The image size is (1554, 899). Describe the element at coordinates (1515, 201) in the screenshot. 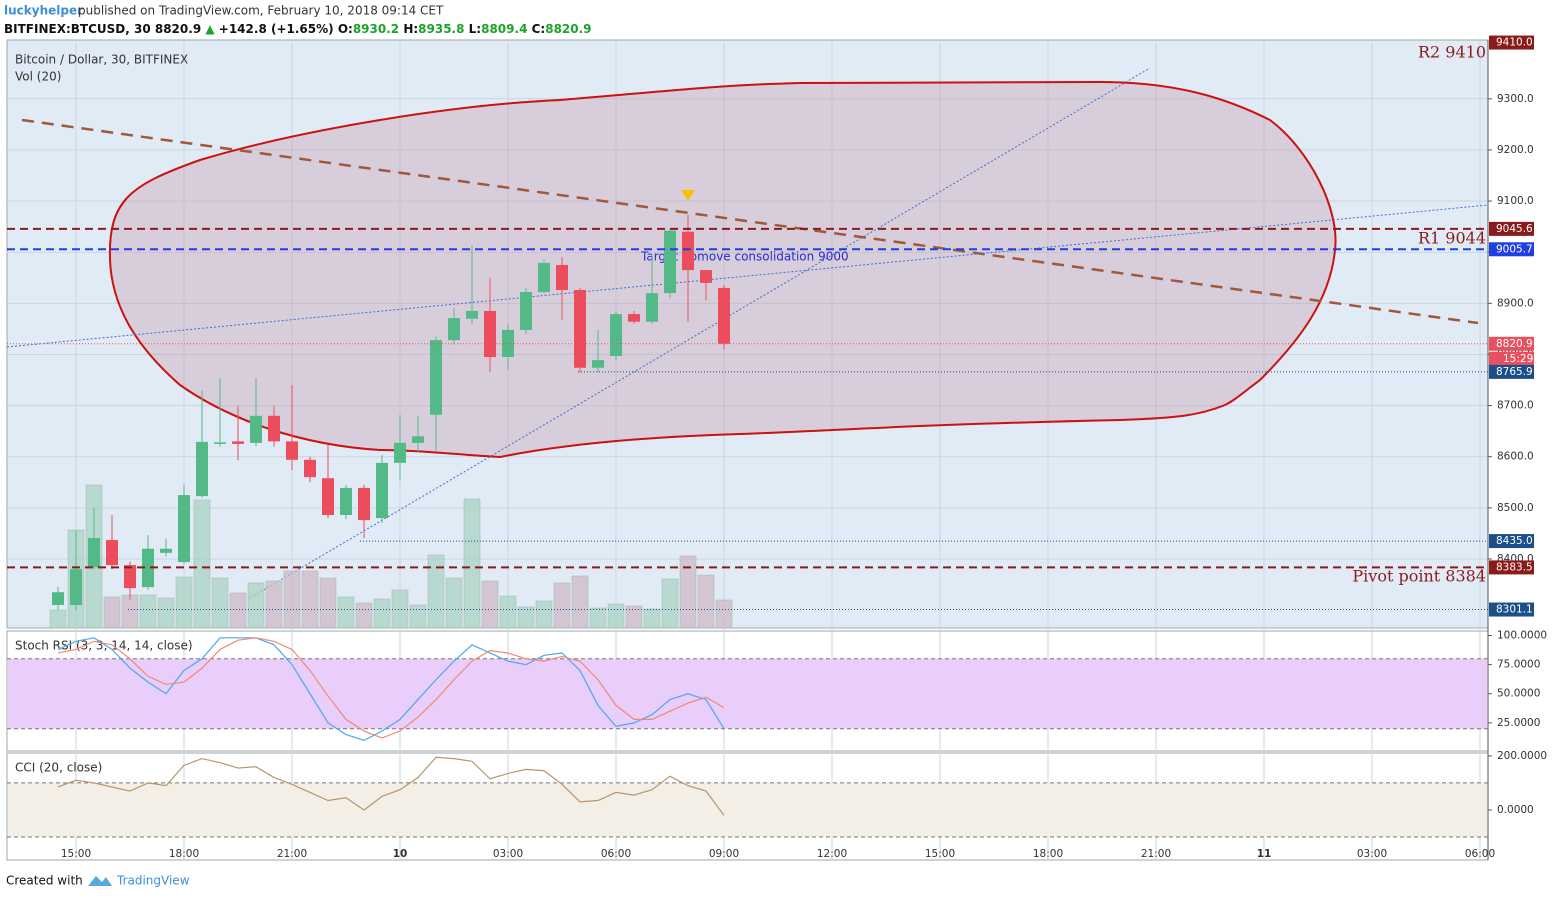

I see `y-tick-label: 9100.0` at that location.